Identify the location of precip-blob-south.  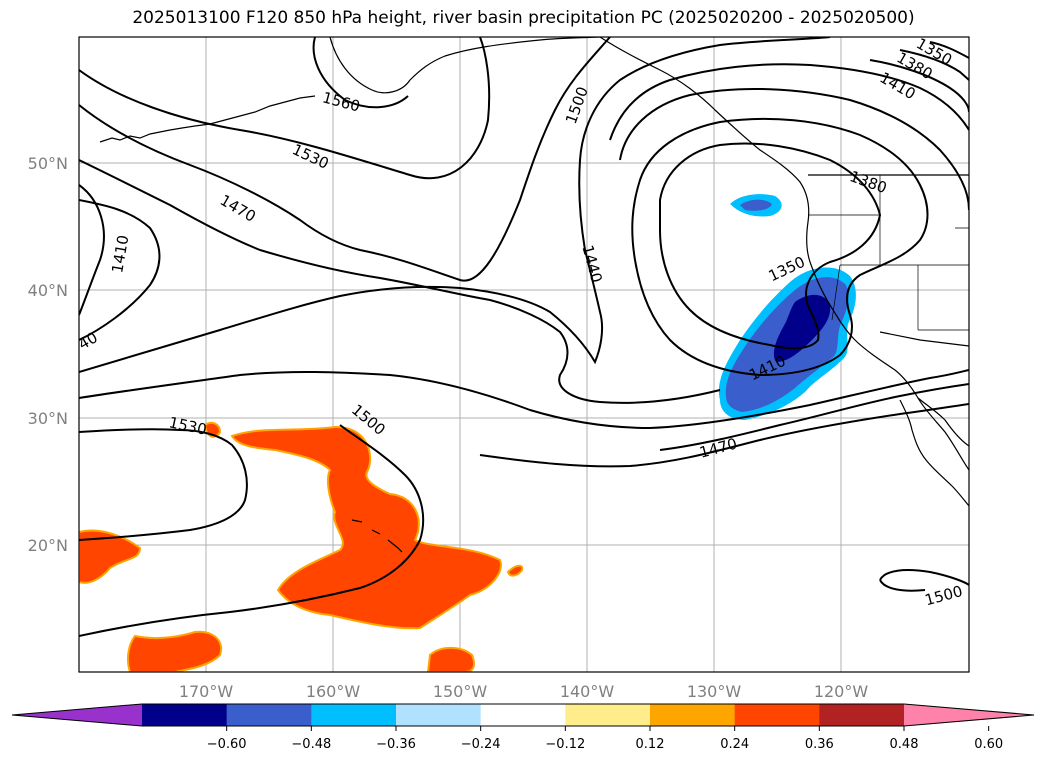
(174, 651).